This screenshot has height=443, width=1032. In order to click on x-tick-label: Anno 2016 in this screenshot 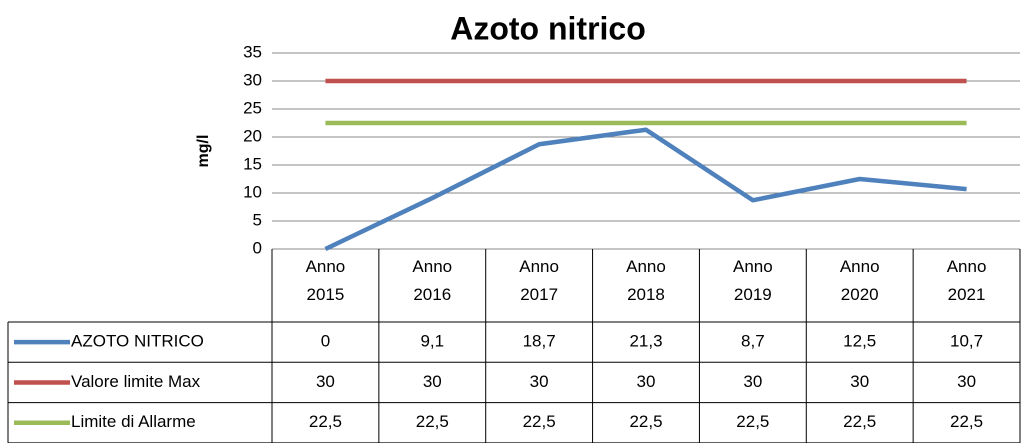, I will do `click(432, 280)`.